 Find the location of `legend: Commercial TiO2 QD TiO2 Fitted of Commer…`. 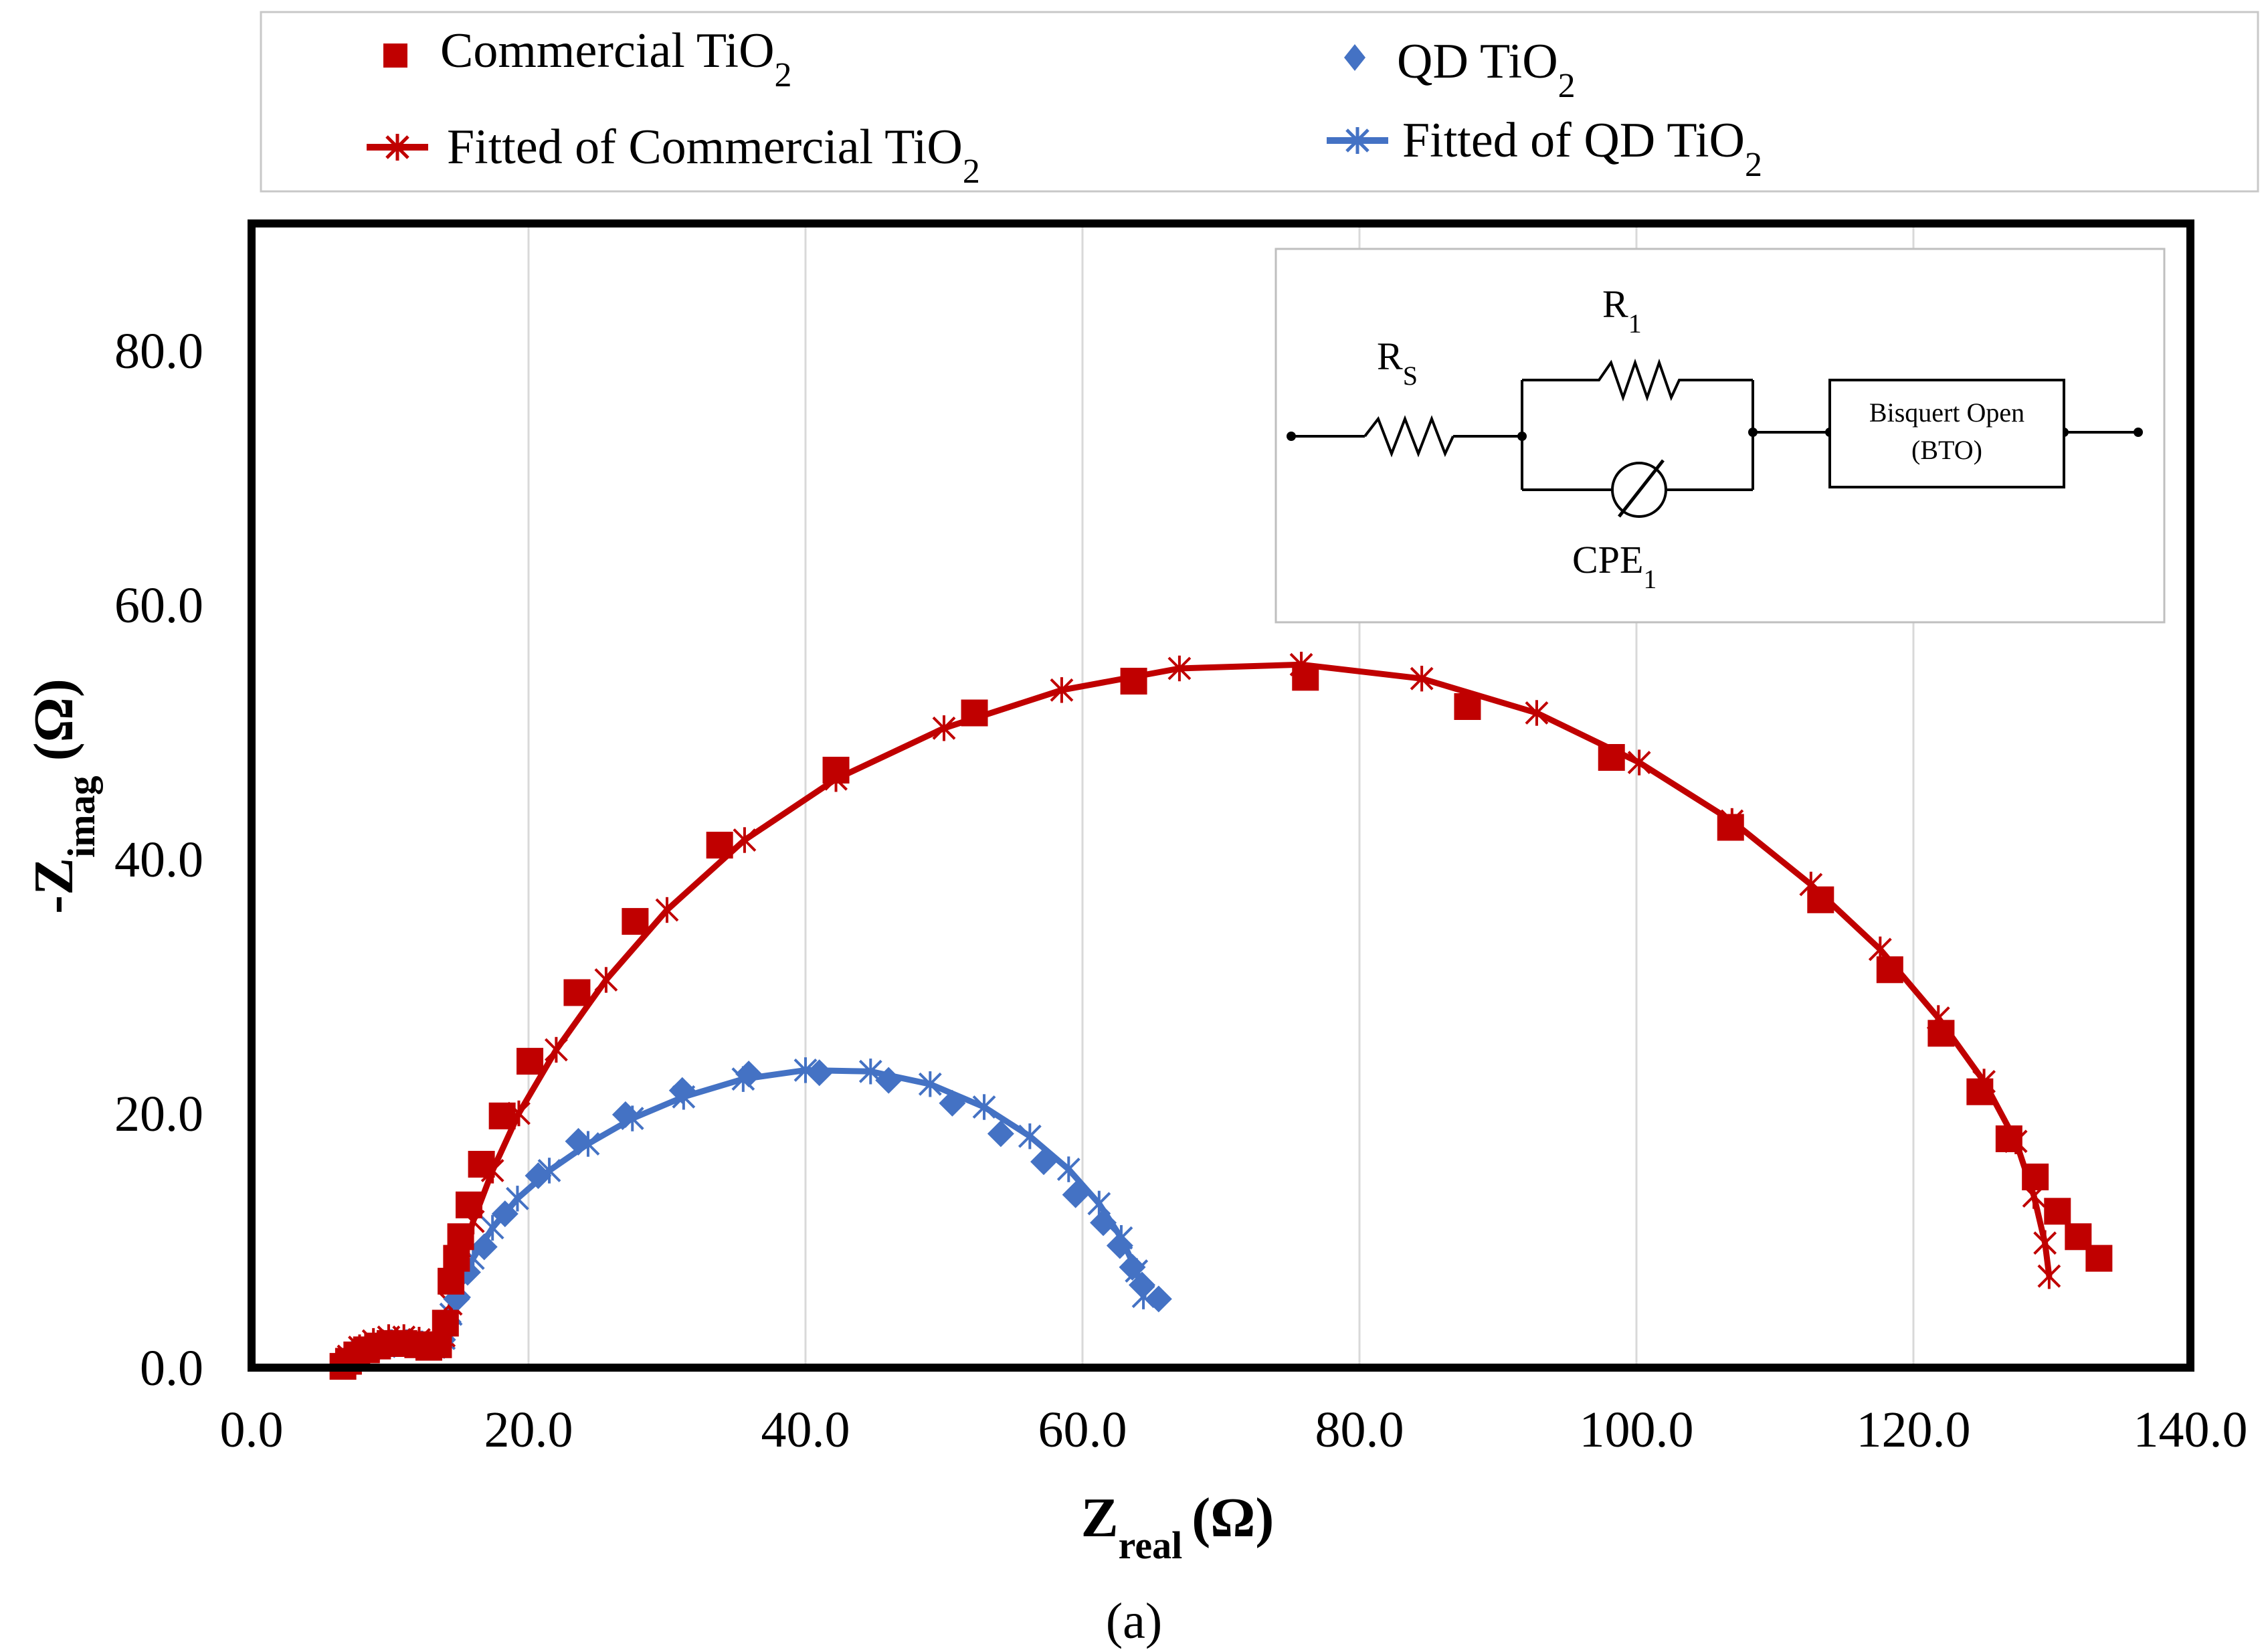

legend: Commercial TiO2 QD TiO2 Fitted of Commer… is located at coordinates (1259, 102).